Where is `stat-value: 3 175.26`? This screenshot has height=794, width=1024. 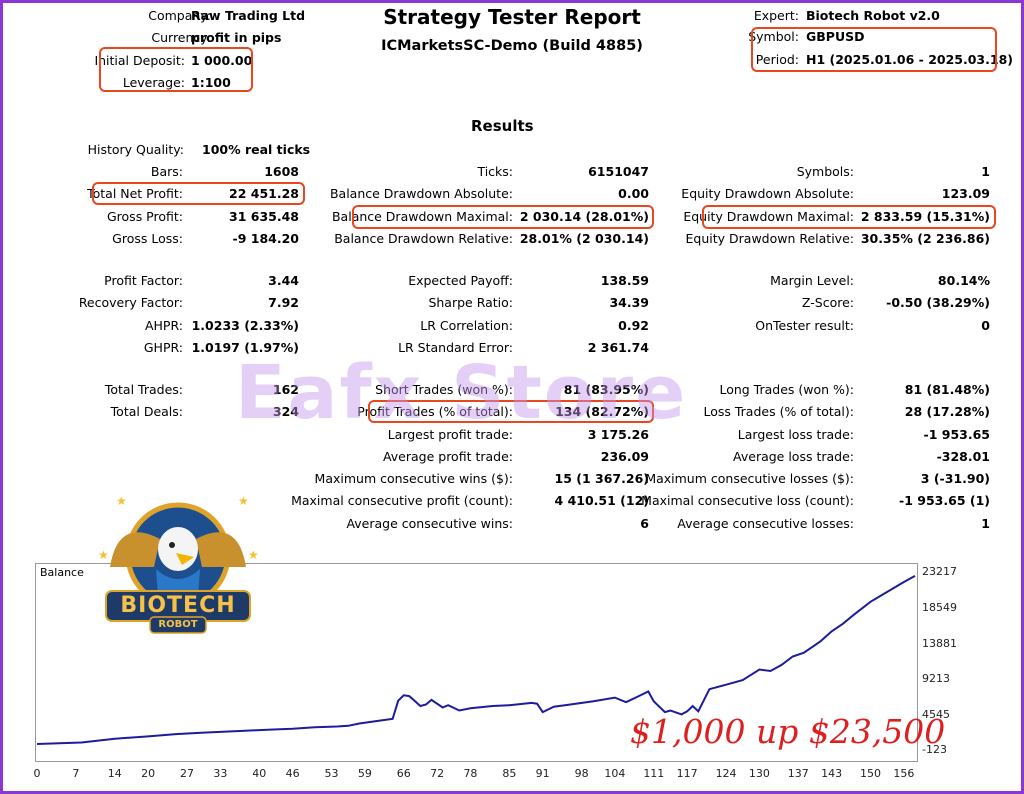 stat-value: 3 175.26 is located at coordinates (618, 434).